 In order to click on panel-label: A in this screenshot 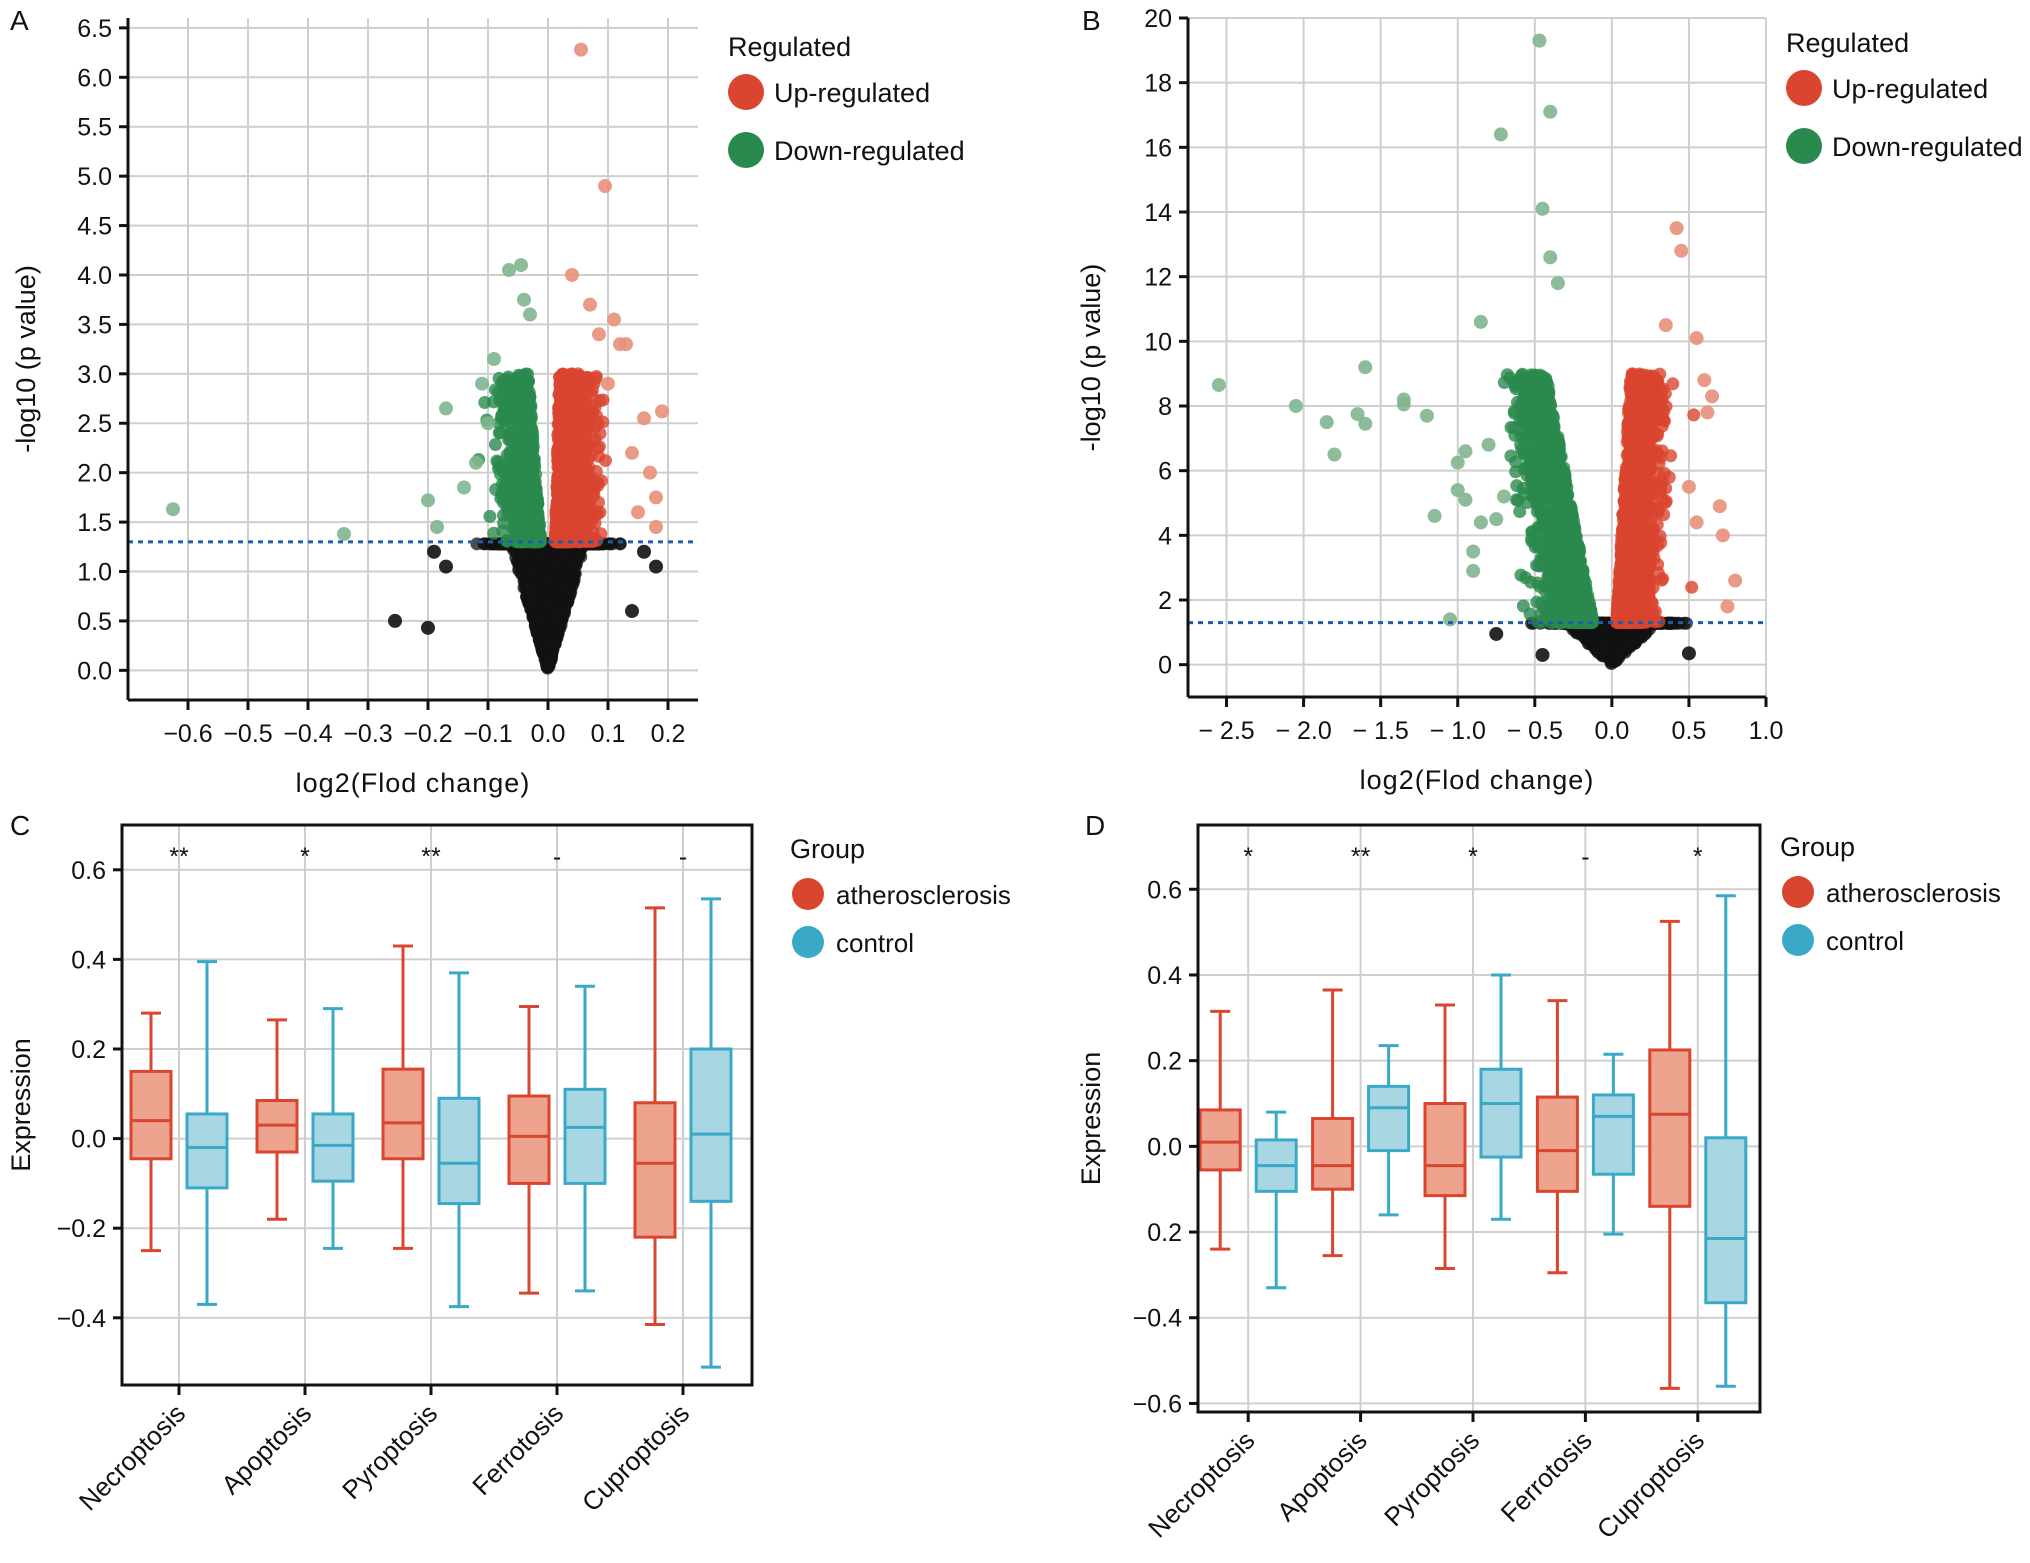, I will do `click(19, 20)`.